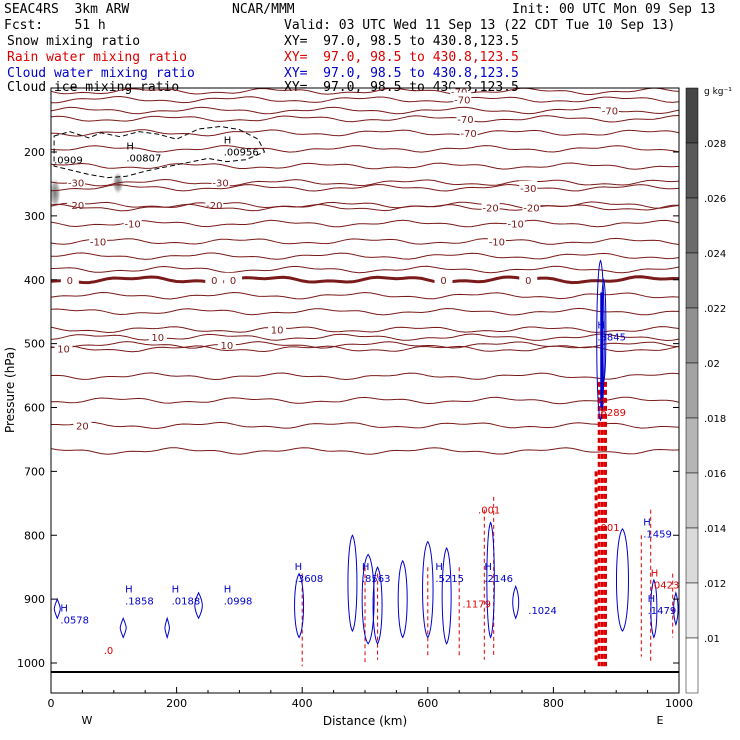  I want to click on y-tick-label: 300, so click(34, 216).